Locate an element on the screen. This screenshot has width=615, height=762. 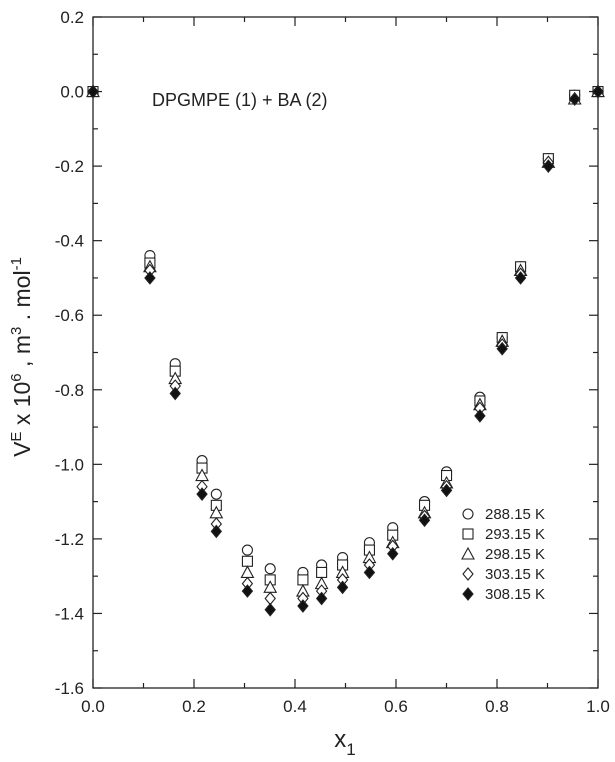
y-tick-label: 0.0 is located at coordinates (72, 92).